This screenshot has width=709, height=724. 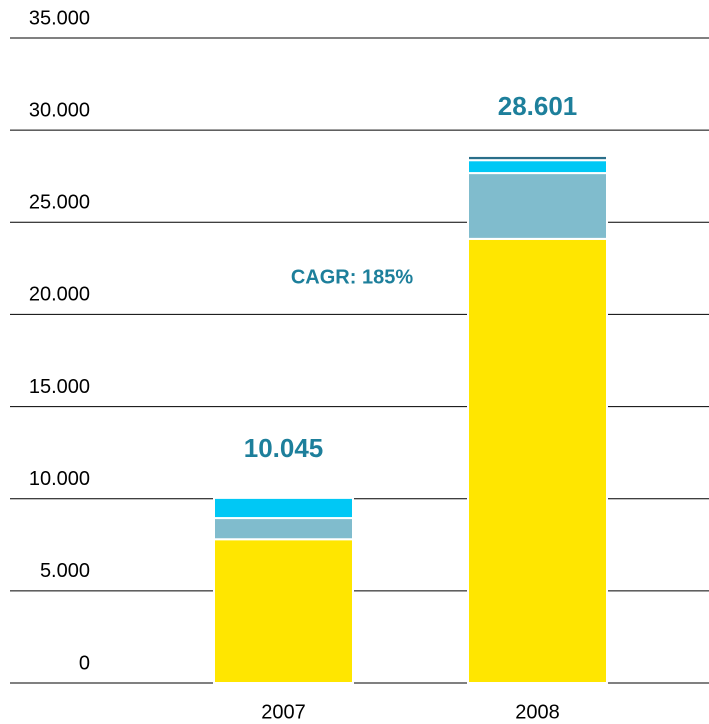 What do you see at coordinates (537, 712) in the screenshot?
I see `x-tick-label: 2008` at bounding box center [537, 712].